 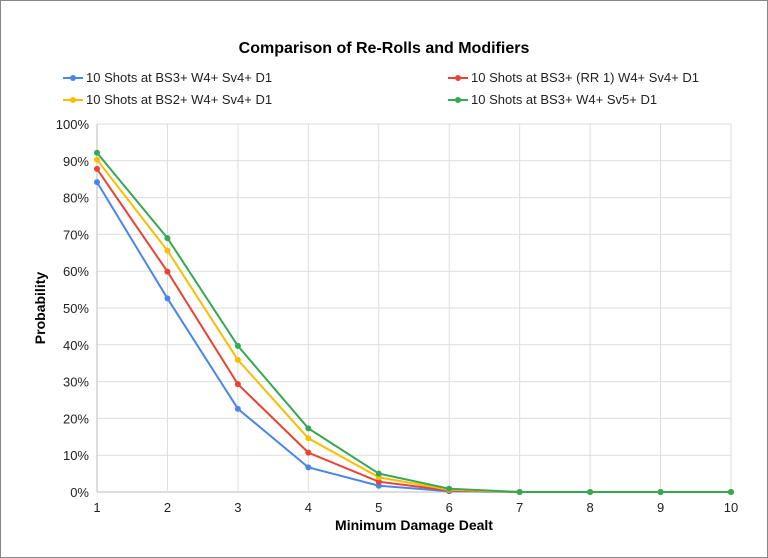 What do you see at coordinates (179, 77) in the screenshot?
I see `legend-label: 10 Shots at BS3+ W4+ Sv4+ D1` at bounding box center [179, 77].